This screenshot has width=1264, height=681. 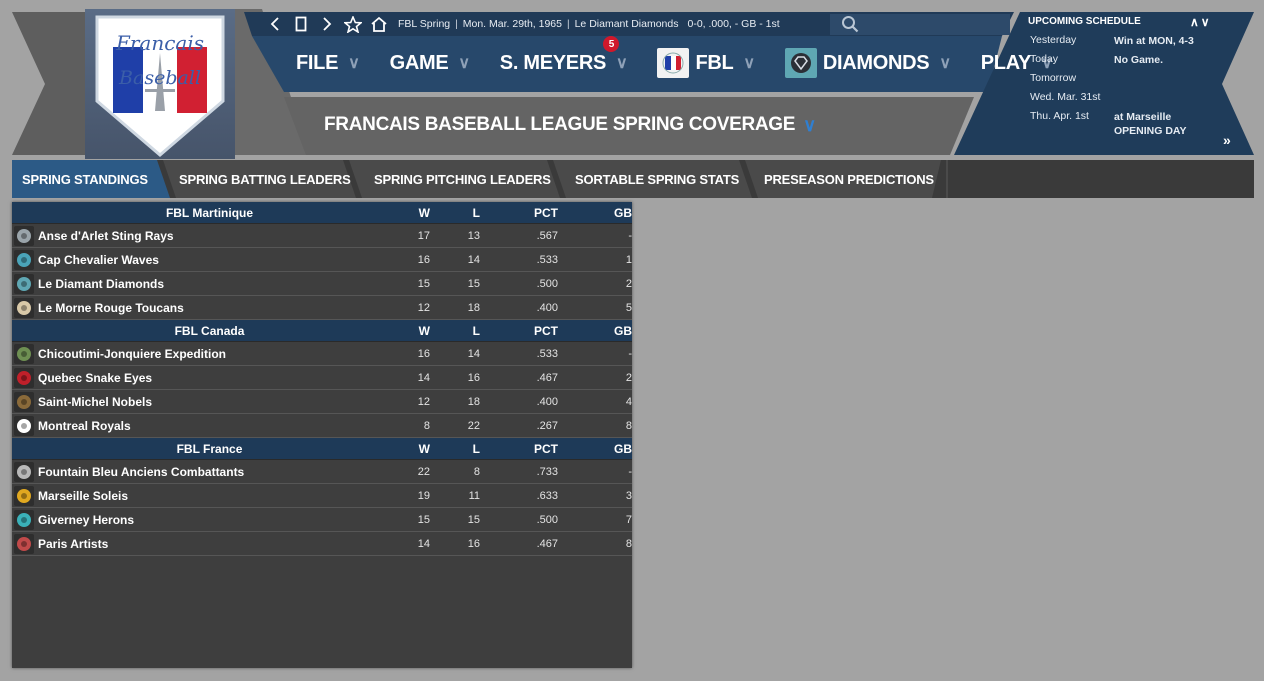 What do you see at coordinates (426, 425) in the screenshot?
I see `wins-value: 8` at bounding box center [426, 425].